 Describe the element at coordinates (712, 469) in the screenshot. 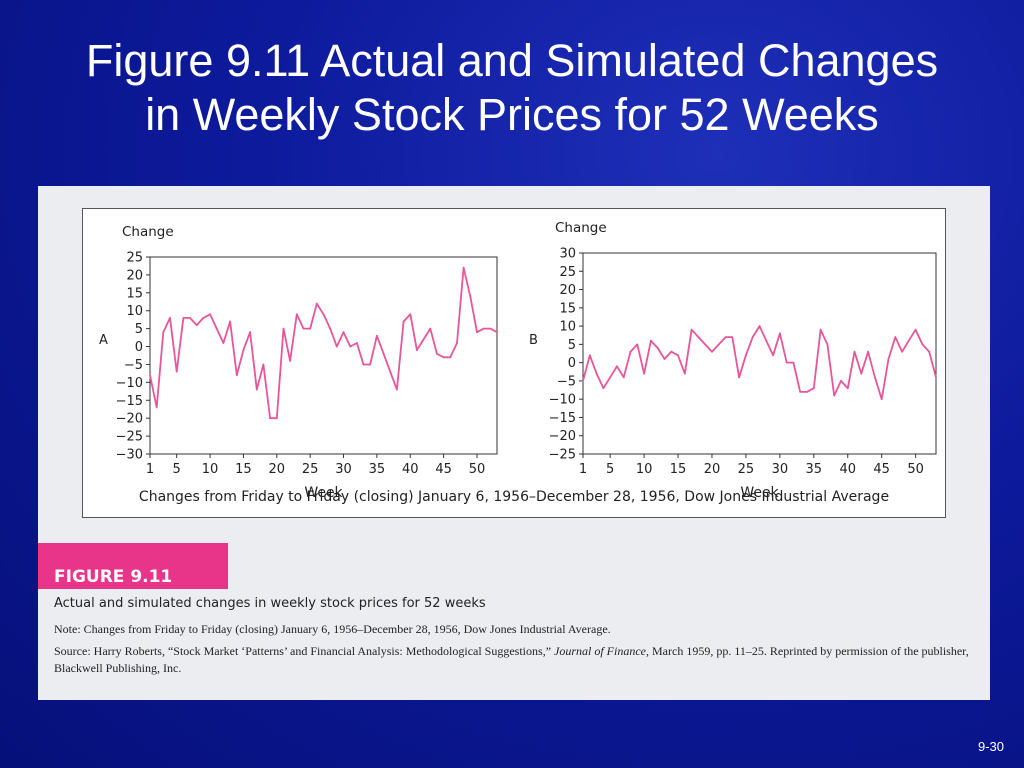

I see `chart-b-xtick-label: 20` at that location.